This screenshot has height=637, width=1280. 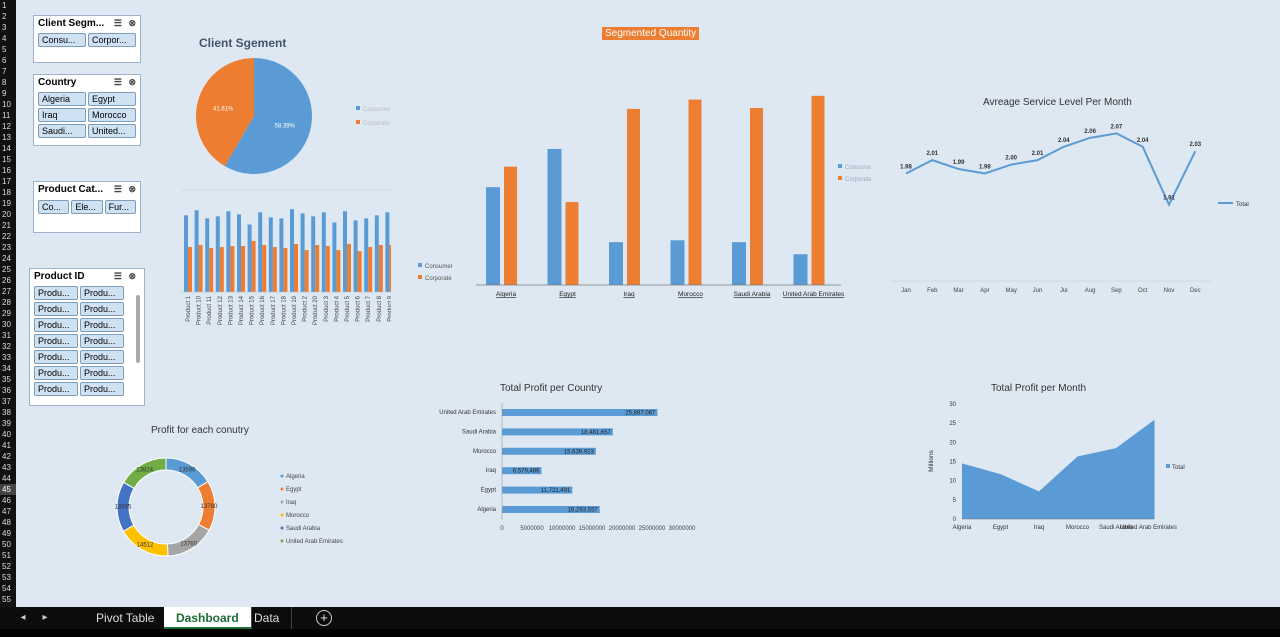 What do you see at coordinates (6, 555) in the screenshot?
I see `row-number: 51` at bounding box center [6, 555].